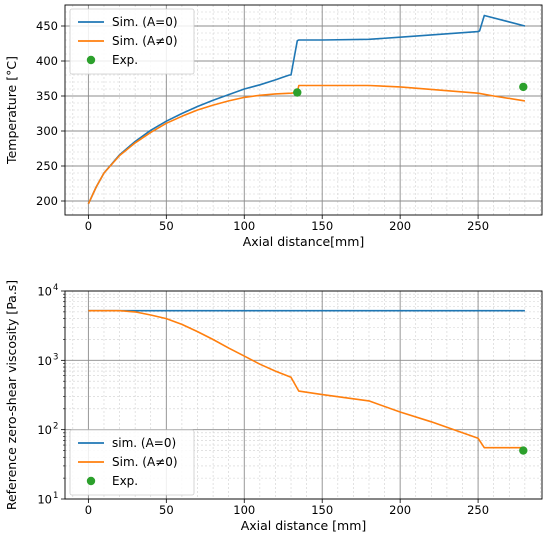 This screenshot has width=550, height=545. Describe the element at coordinates (55, 357) in the screenshot. I see `y-tick-exponent: 3` at that location.